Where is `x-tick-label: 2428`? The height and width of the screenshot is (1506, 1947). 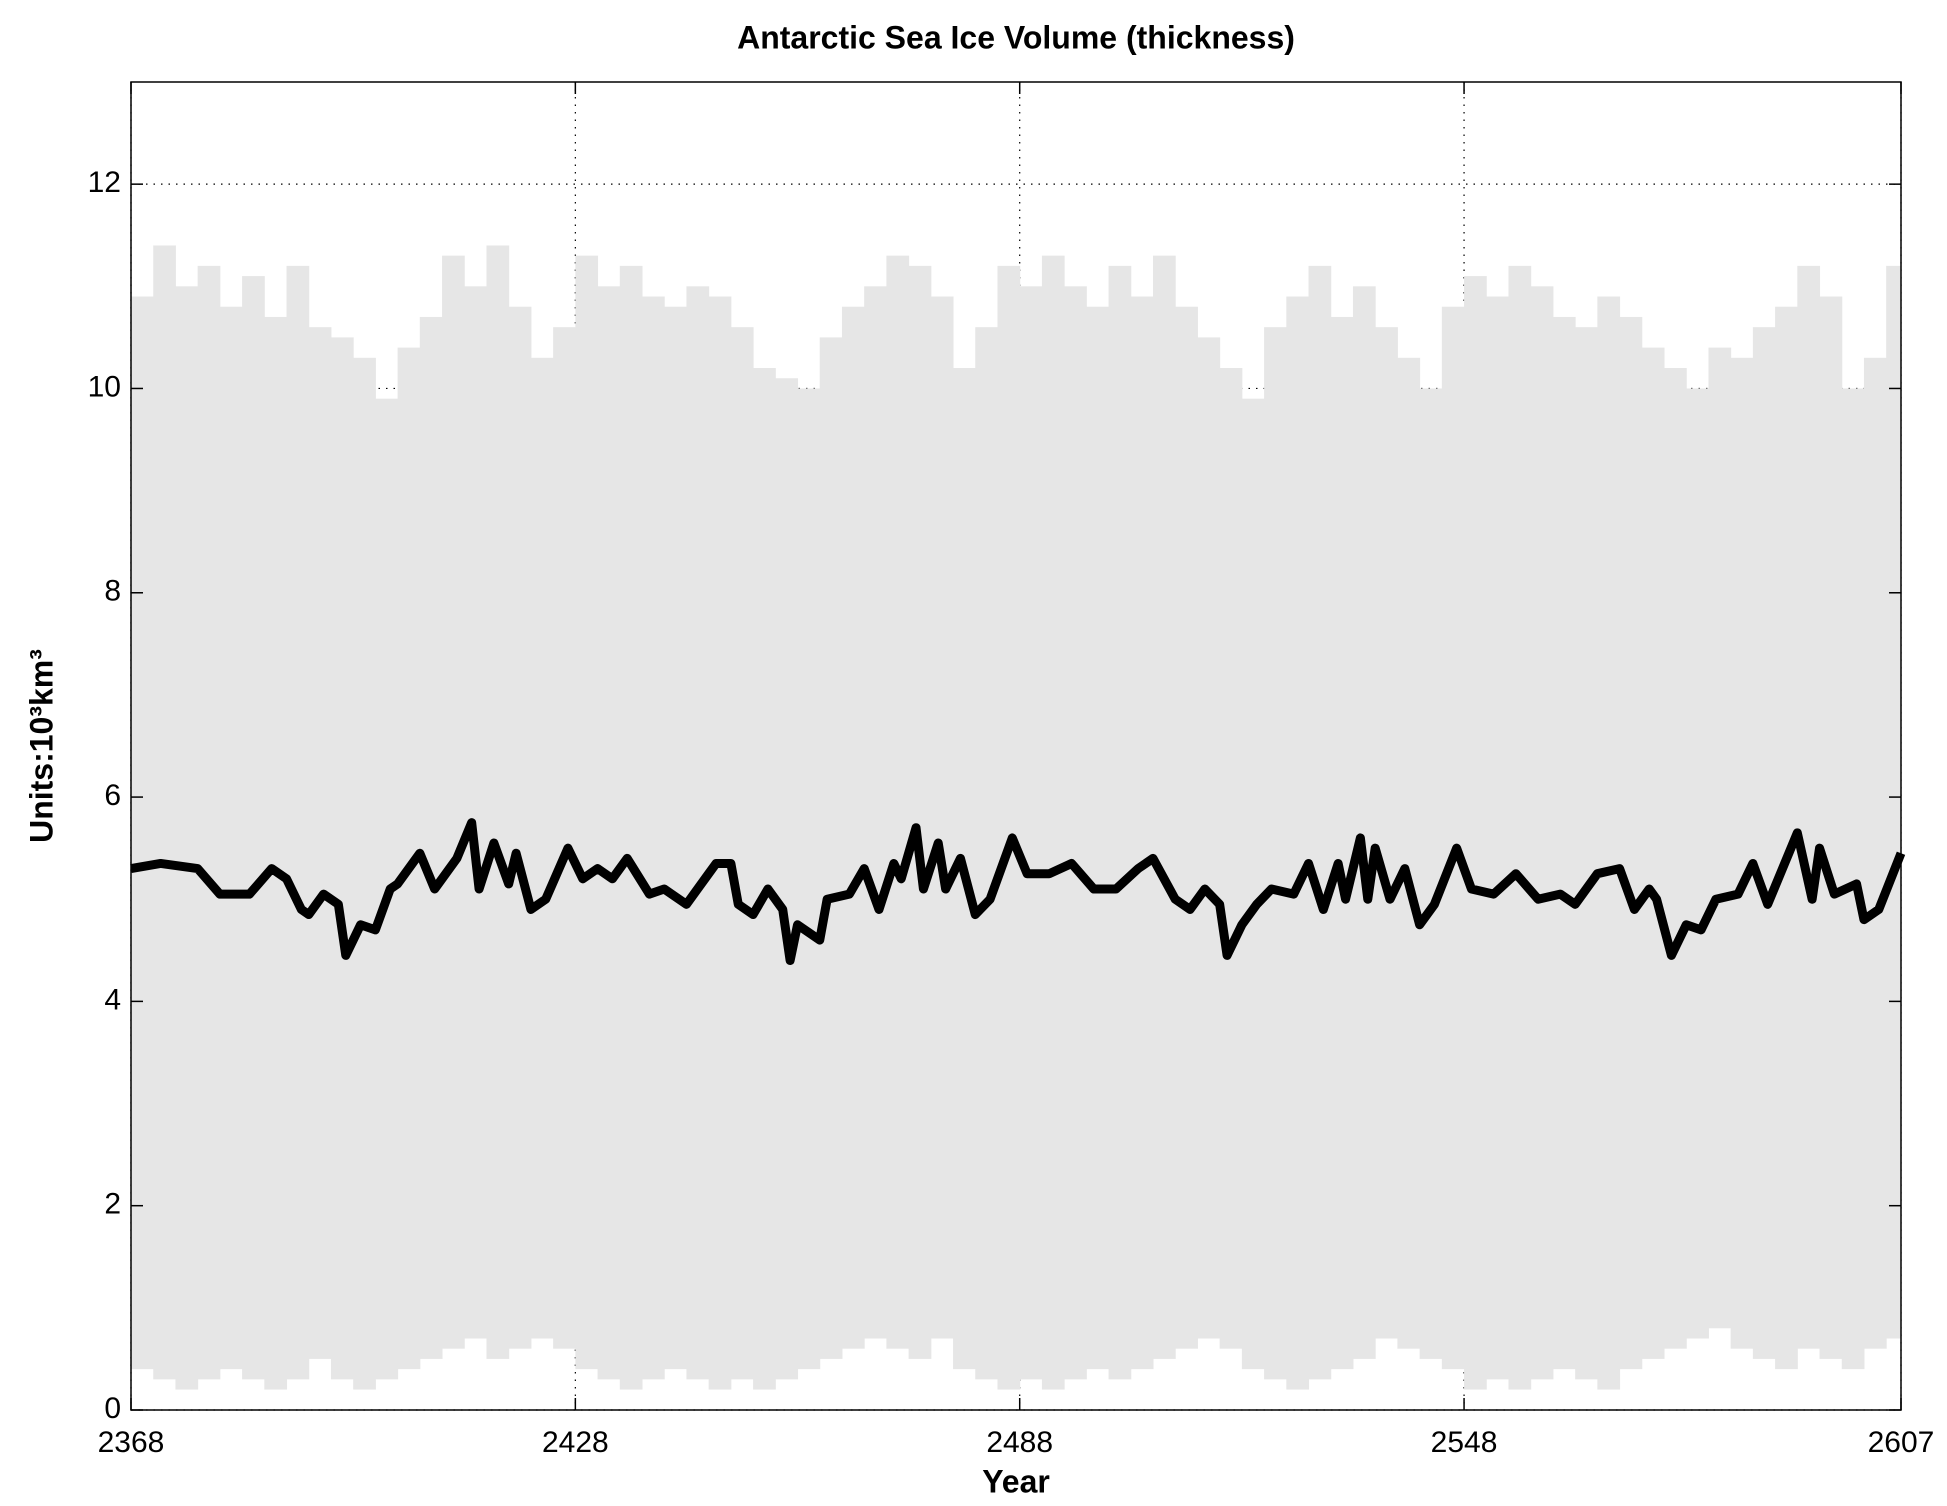 x-tick-label: 2428 is located at coordinates (575, 1442).